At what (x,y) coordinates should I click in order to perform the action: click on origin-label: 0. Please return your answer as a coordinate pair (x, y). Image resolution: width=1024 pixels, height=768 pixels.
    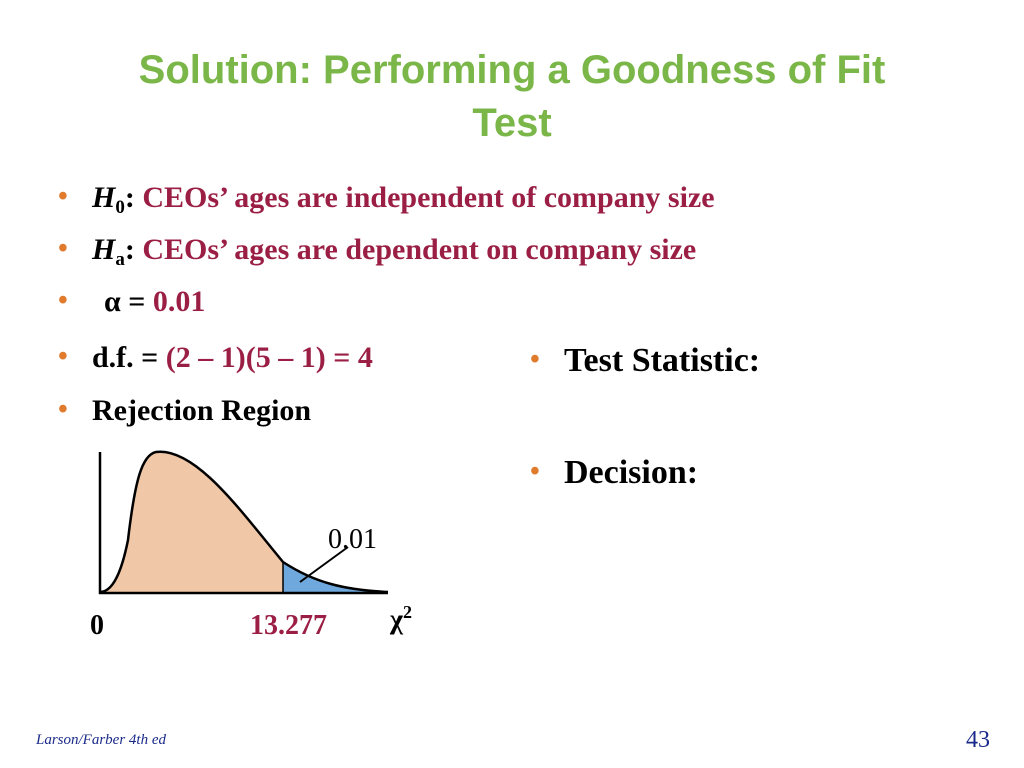
    Looking at the image, I should click on (97, 625).